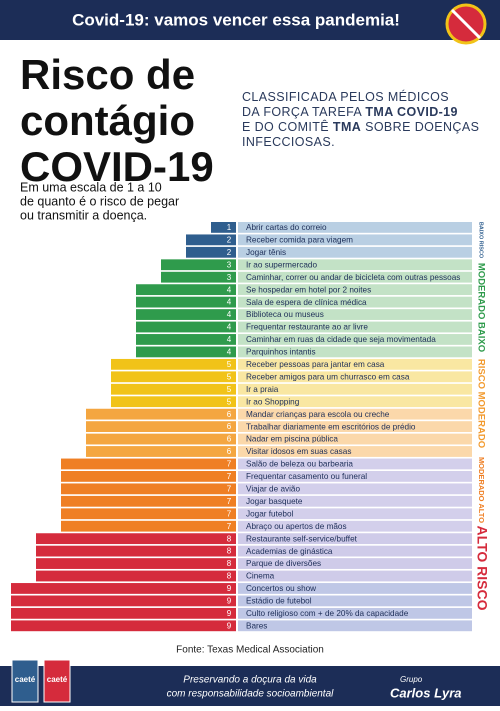  What do you see at coordinates (307, 327) in the screenshot?
I see `category-label: Frequentar restaurante ao ar livre` at bounding box center [307, 327].